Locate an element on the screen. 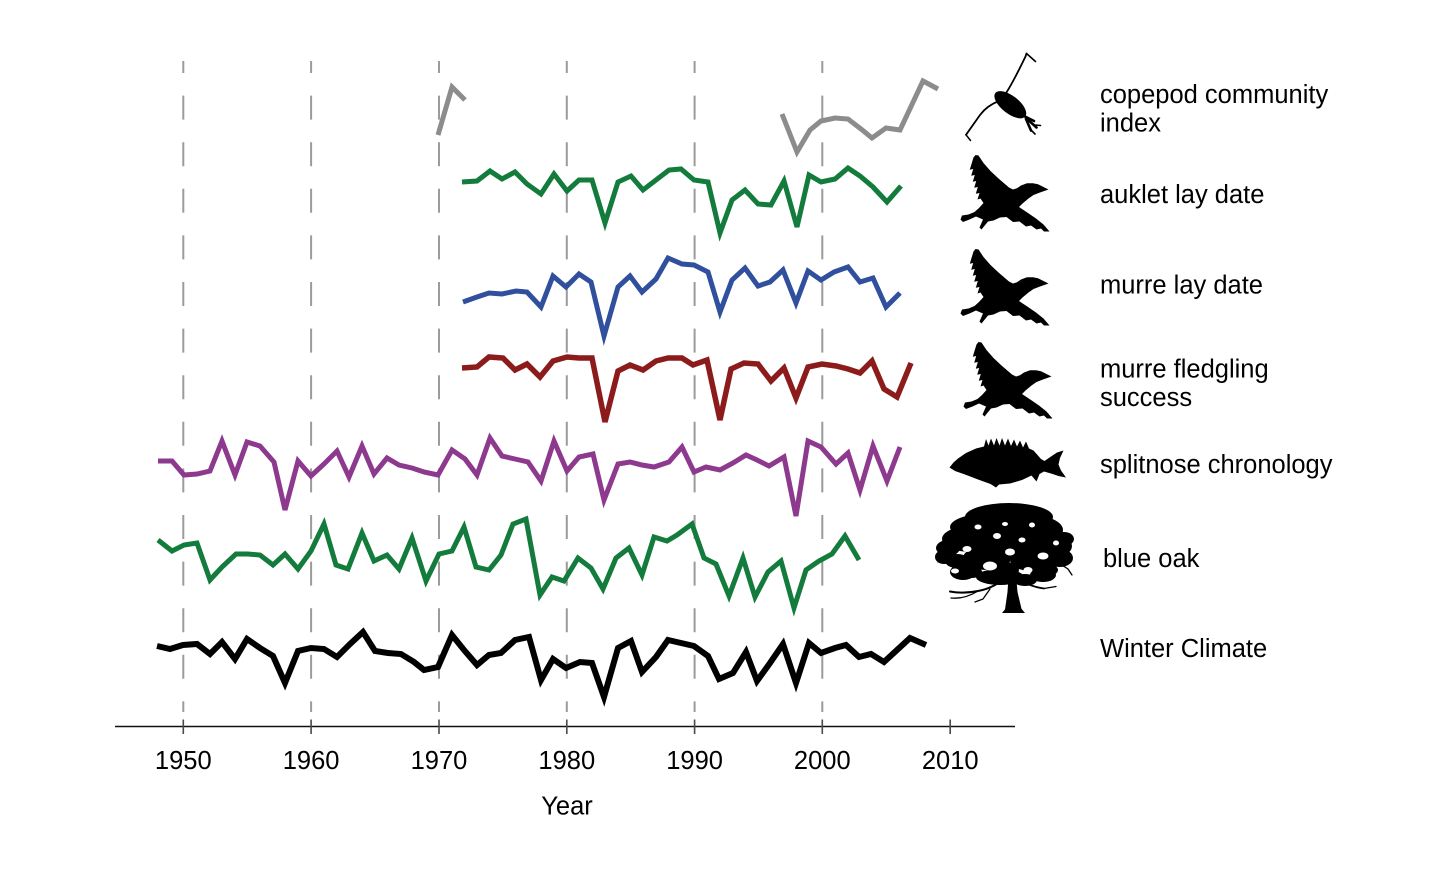 This screenshot has height=875, width=1440. svg-text: index is located at coordinates (1130, 124).